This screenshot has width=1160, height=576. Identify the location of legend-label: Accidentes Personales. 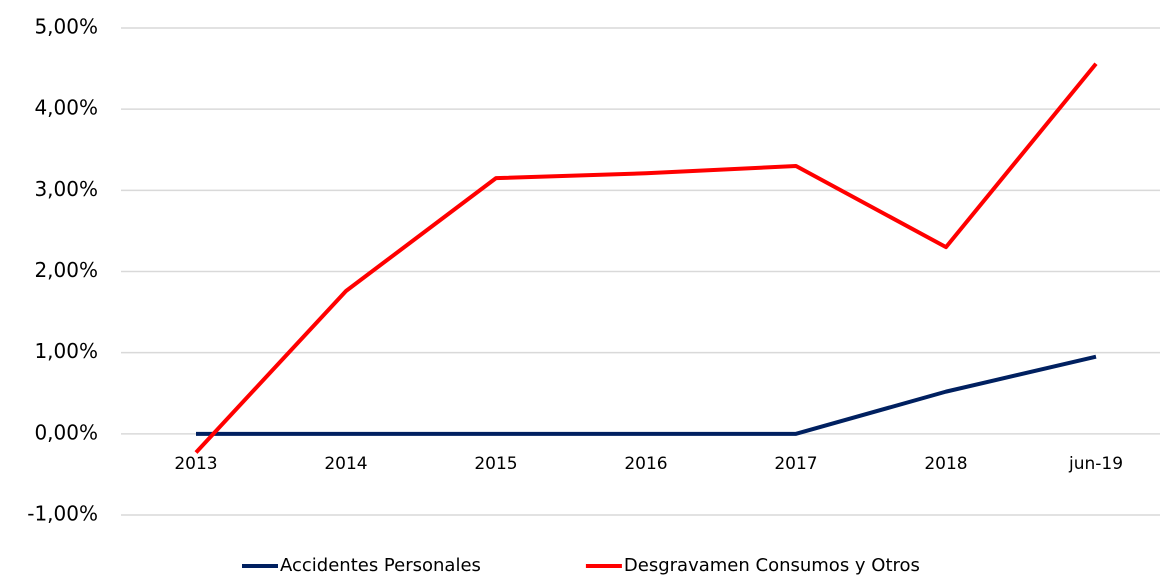
(380, 565).